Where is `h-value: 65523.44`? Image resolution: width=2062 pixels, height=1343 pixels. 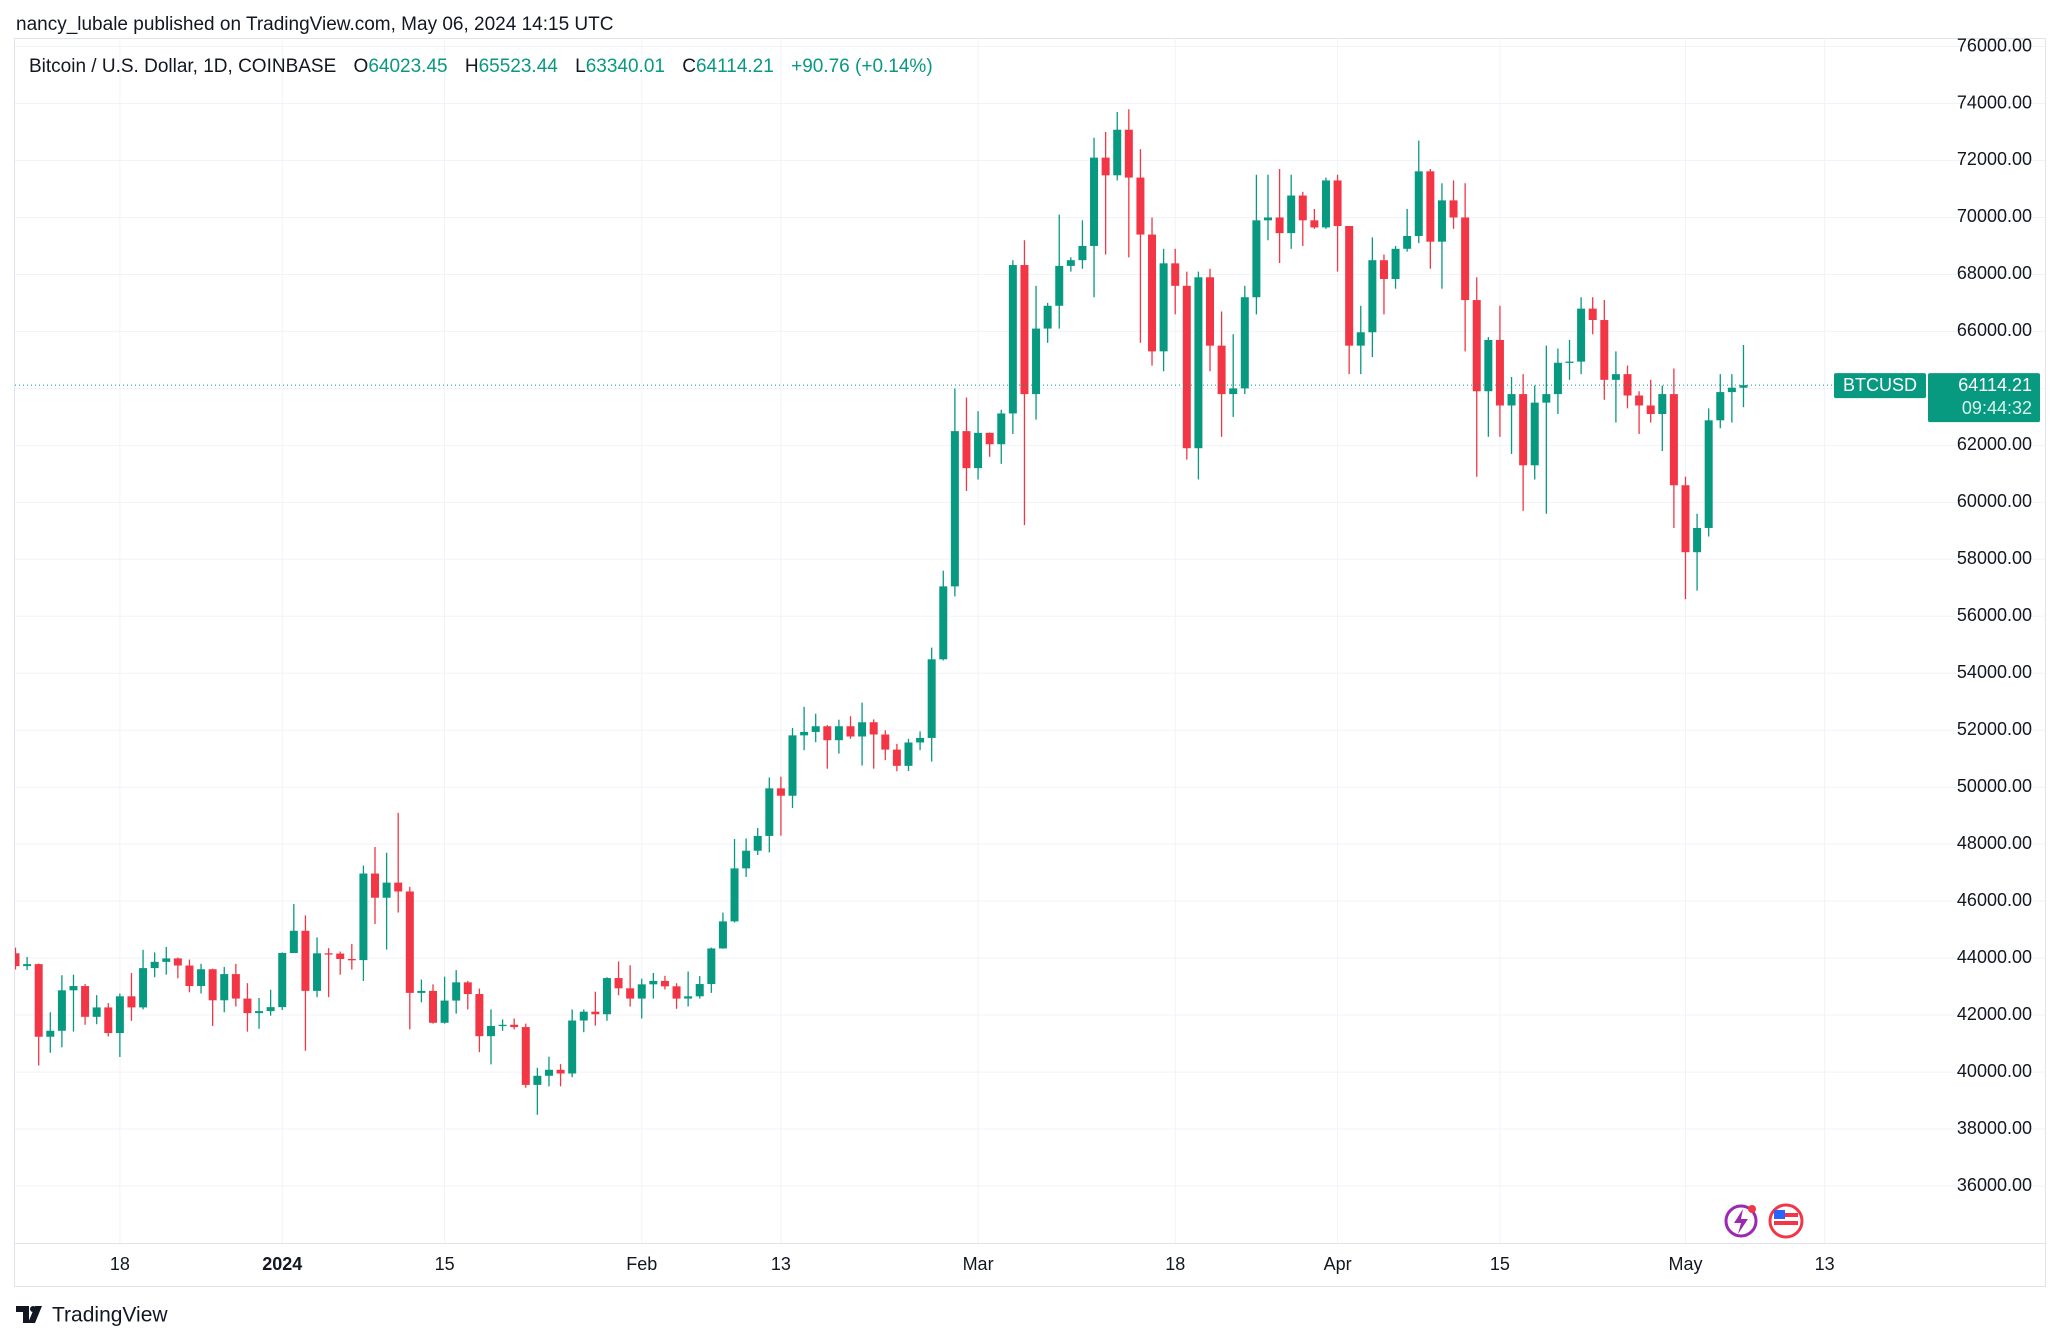 h-value: 65523.44 is located at coordinates (518, 66).